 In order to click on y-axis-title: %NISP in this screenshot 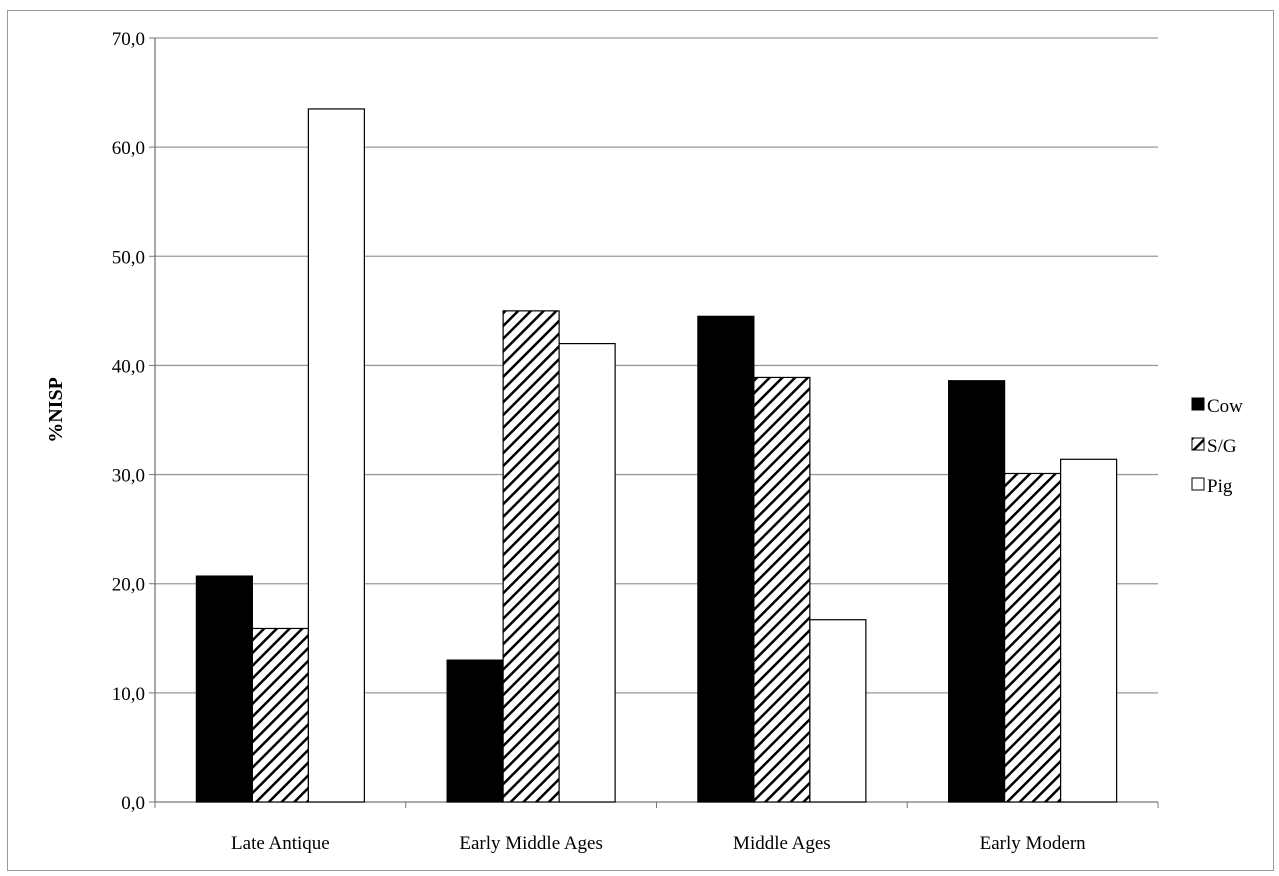, I will do `click(56, 410)`.